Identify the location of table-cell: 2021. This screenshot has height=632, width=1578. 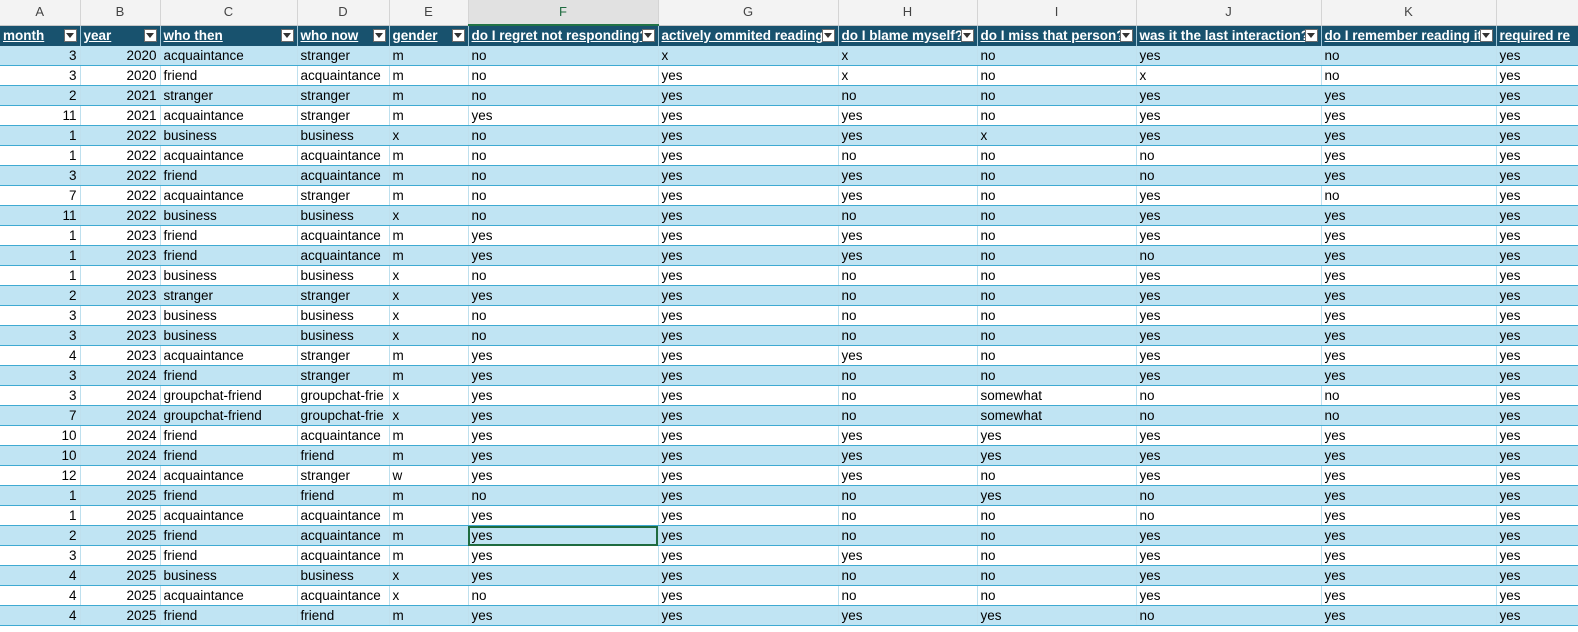
(120, 115).